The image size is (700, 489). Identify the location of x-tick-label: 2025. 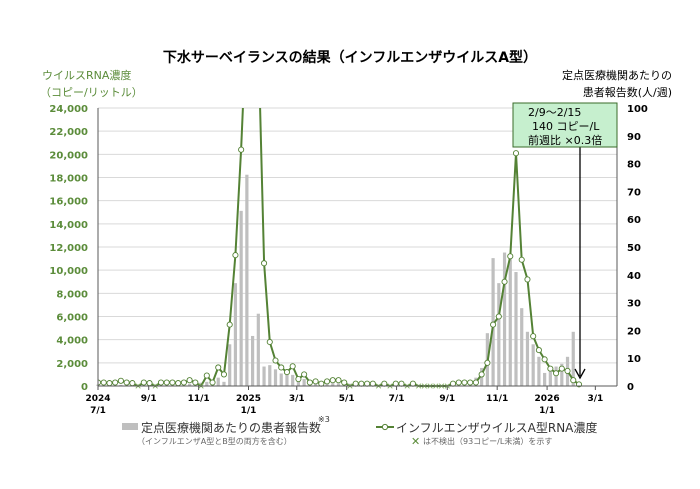
(248, 399).